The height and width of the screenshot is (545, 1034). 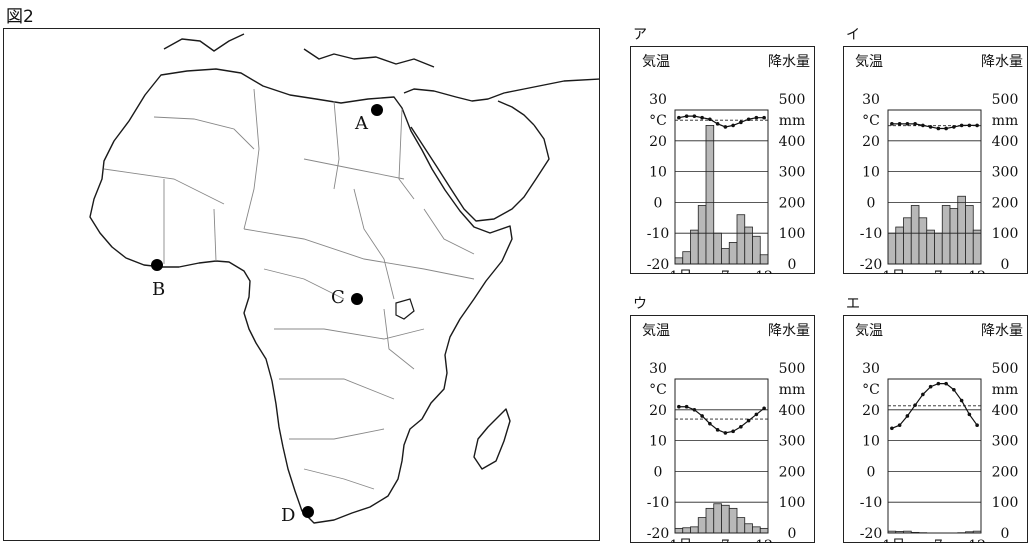 I want to click on figure-title: 図2, so click(x=20, y=17).